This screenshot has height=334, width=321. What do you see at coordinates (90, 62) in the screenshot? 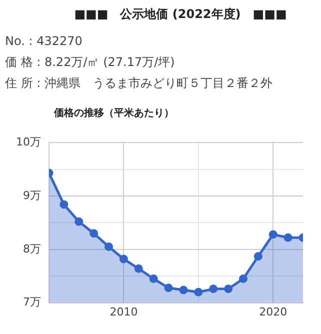
I see `text: 価 格 : 8.22万/㎡ (27.17万/坪)` at bounding box center [90, 62].